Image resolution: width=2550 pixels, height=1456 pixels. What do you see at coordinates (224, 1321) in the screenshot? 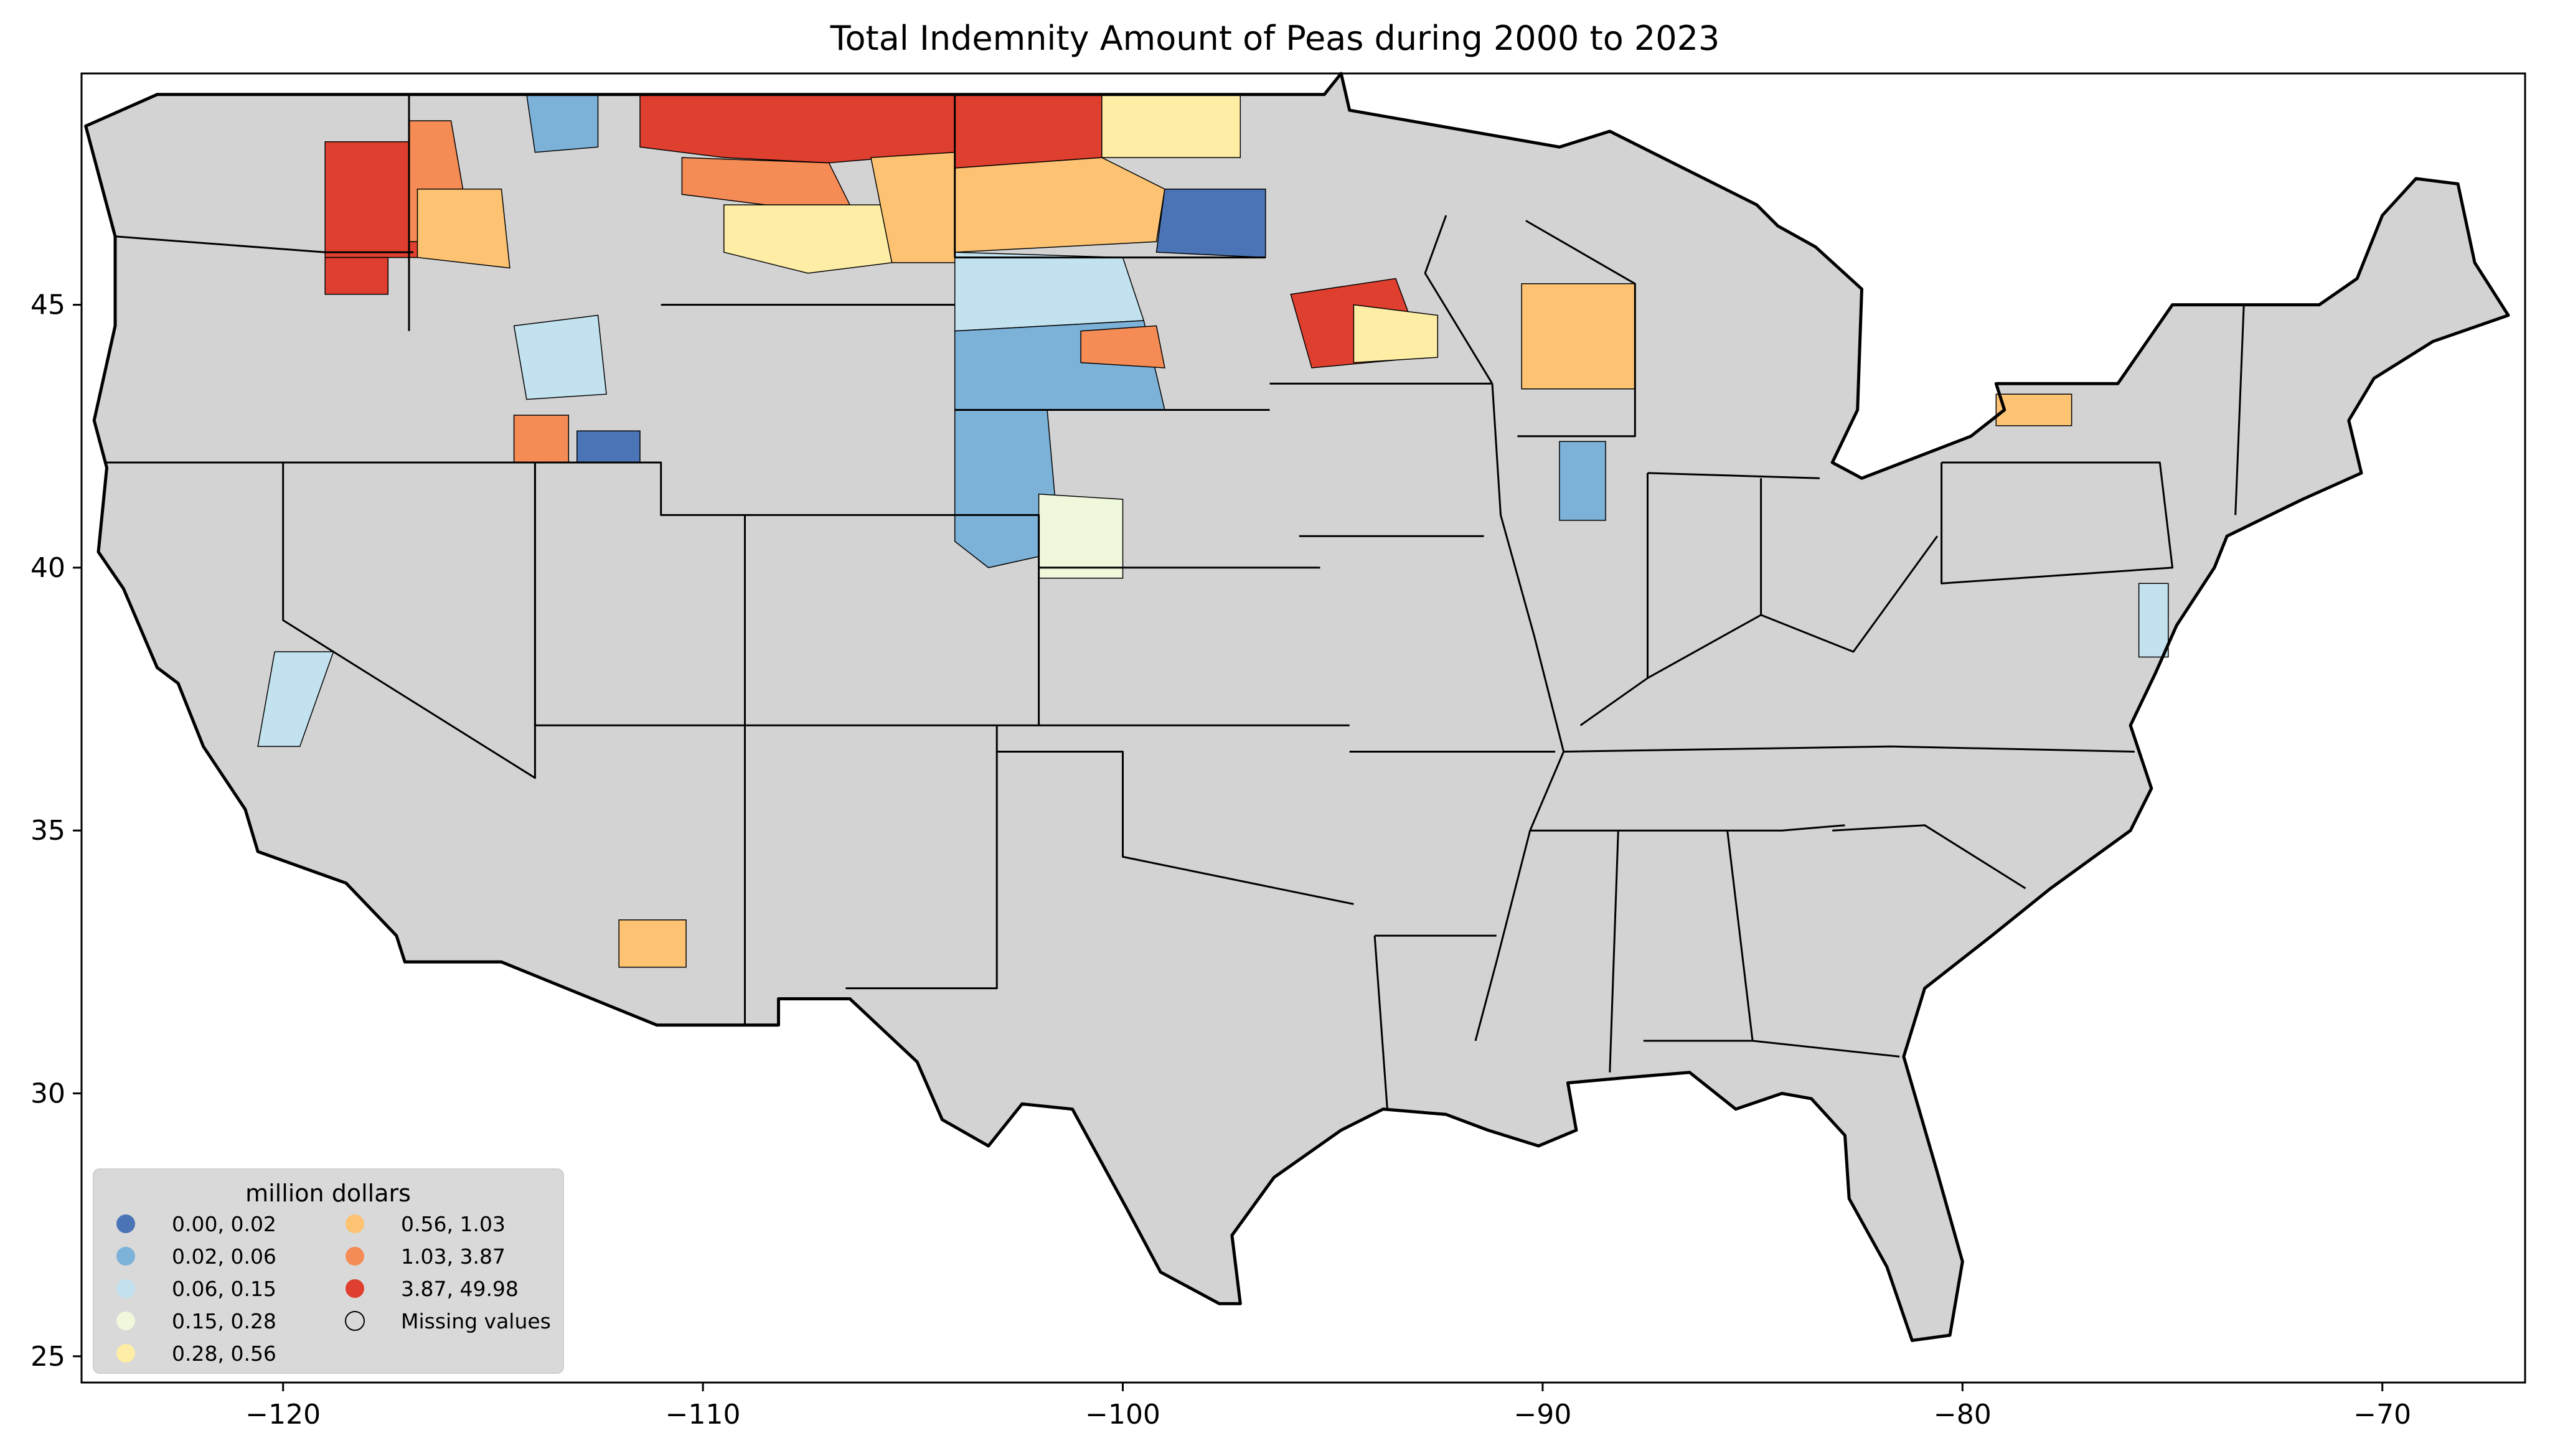
I see `legend-label: 0.15, 0.28` at bounding box center [224, 1321].